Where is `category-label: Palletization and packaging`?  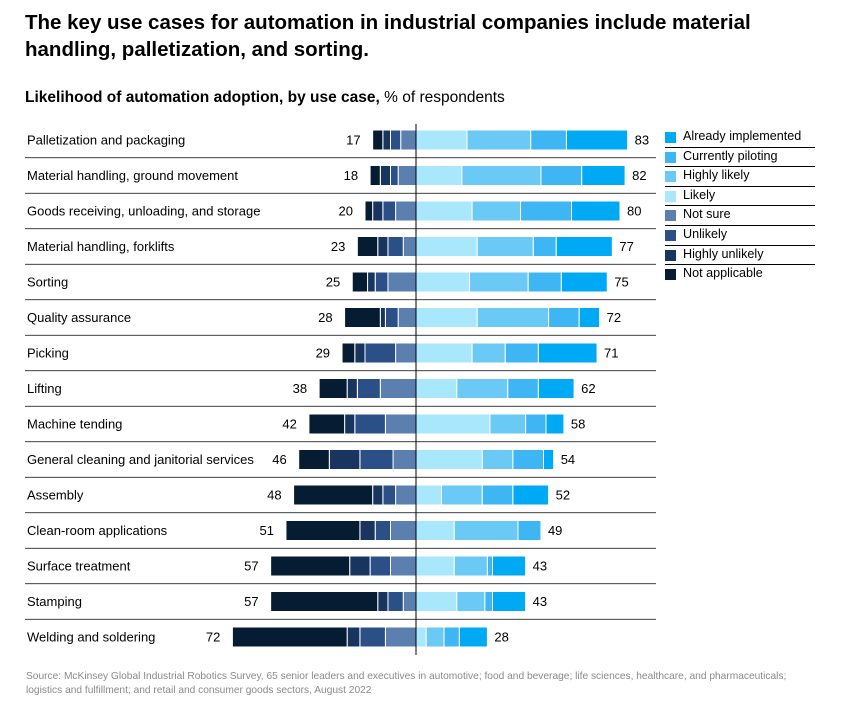
category-label: Palletization and packaging is located at coordinates (106, 140).